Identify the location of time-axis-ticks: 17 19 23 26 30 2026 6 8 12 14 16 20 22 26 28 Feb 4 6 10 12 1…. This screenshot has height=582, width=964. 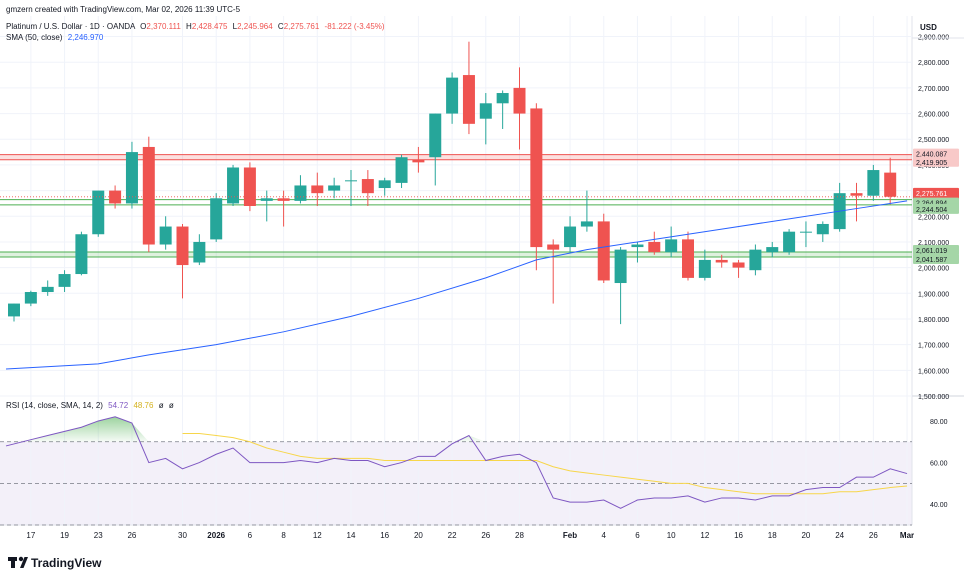
(470, 535).